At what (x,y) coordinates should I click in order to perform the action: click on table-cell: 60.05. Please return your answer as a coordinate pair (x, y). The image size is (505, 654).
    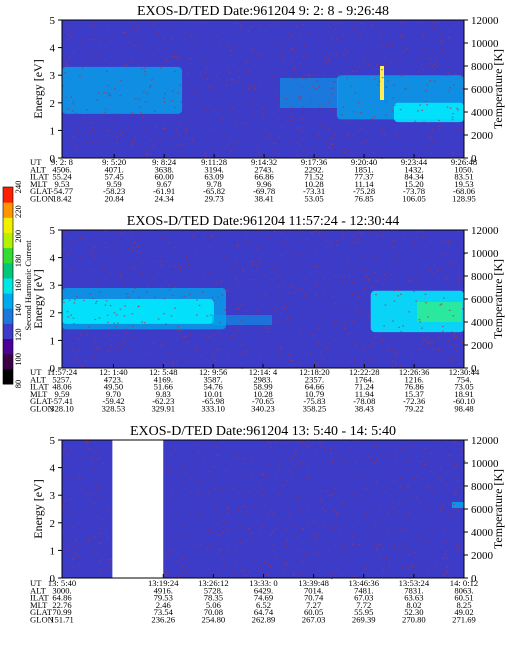
    Looking at the image, I should click on (313, 612).